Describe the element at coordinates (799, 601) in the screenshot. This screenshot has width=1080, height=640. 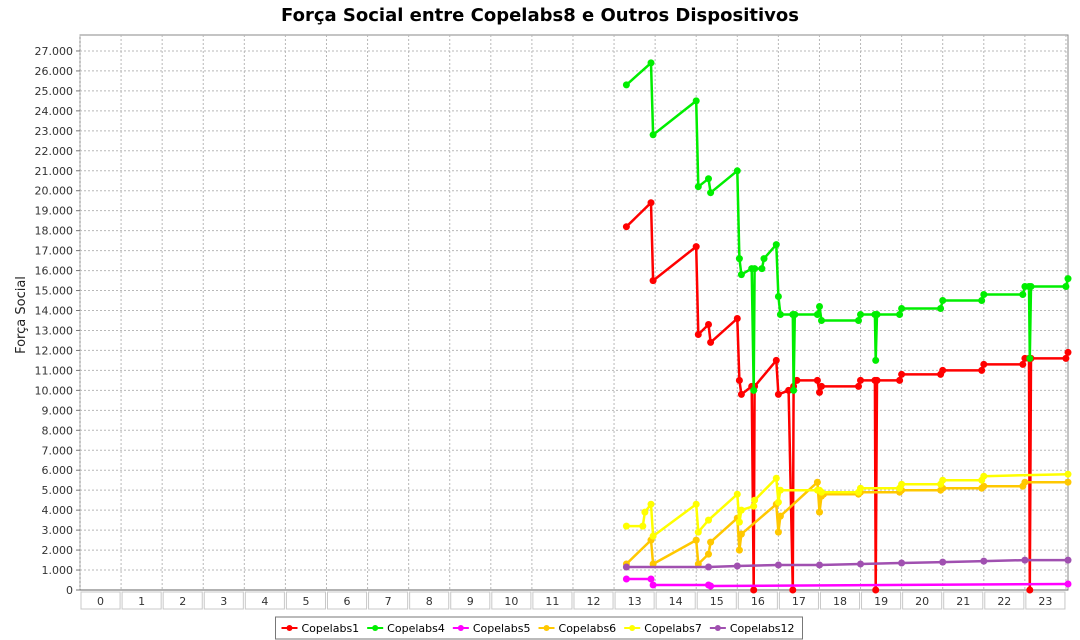
I see `x-tick-label: 17` at that location.